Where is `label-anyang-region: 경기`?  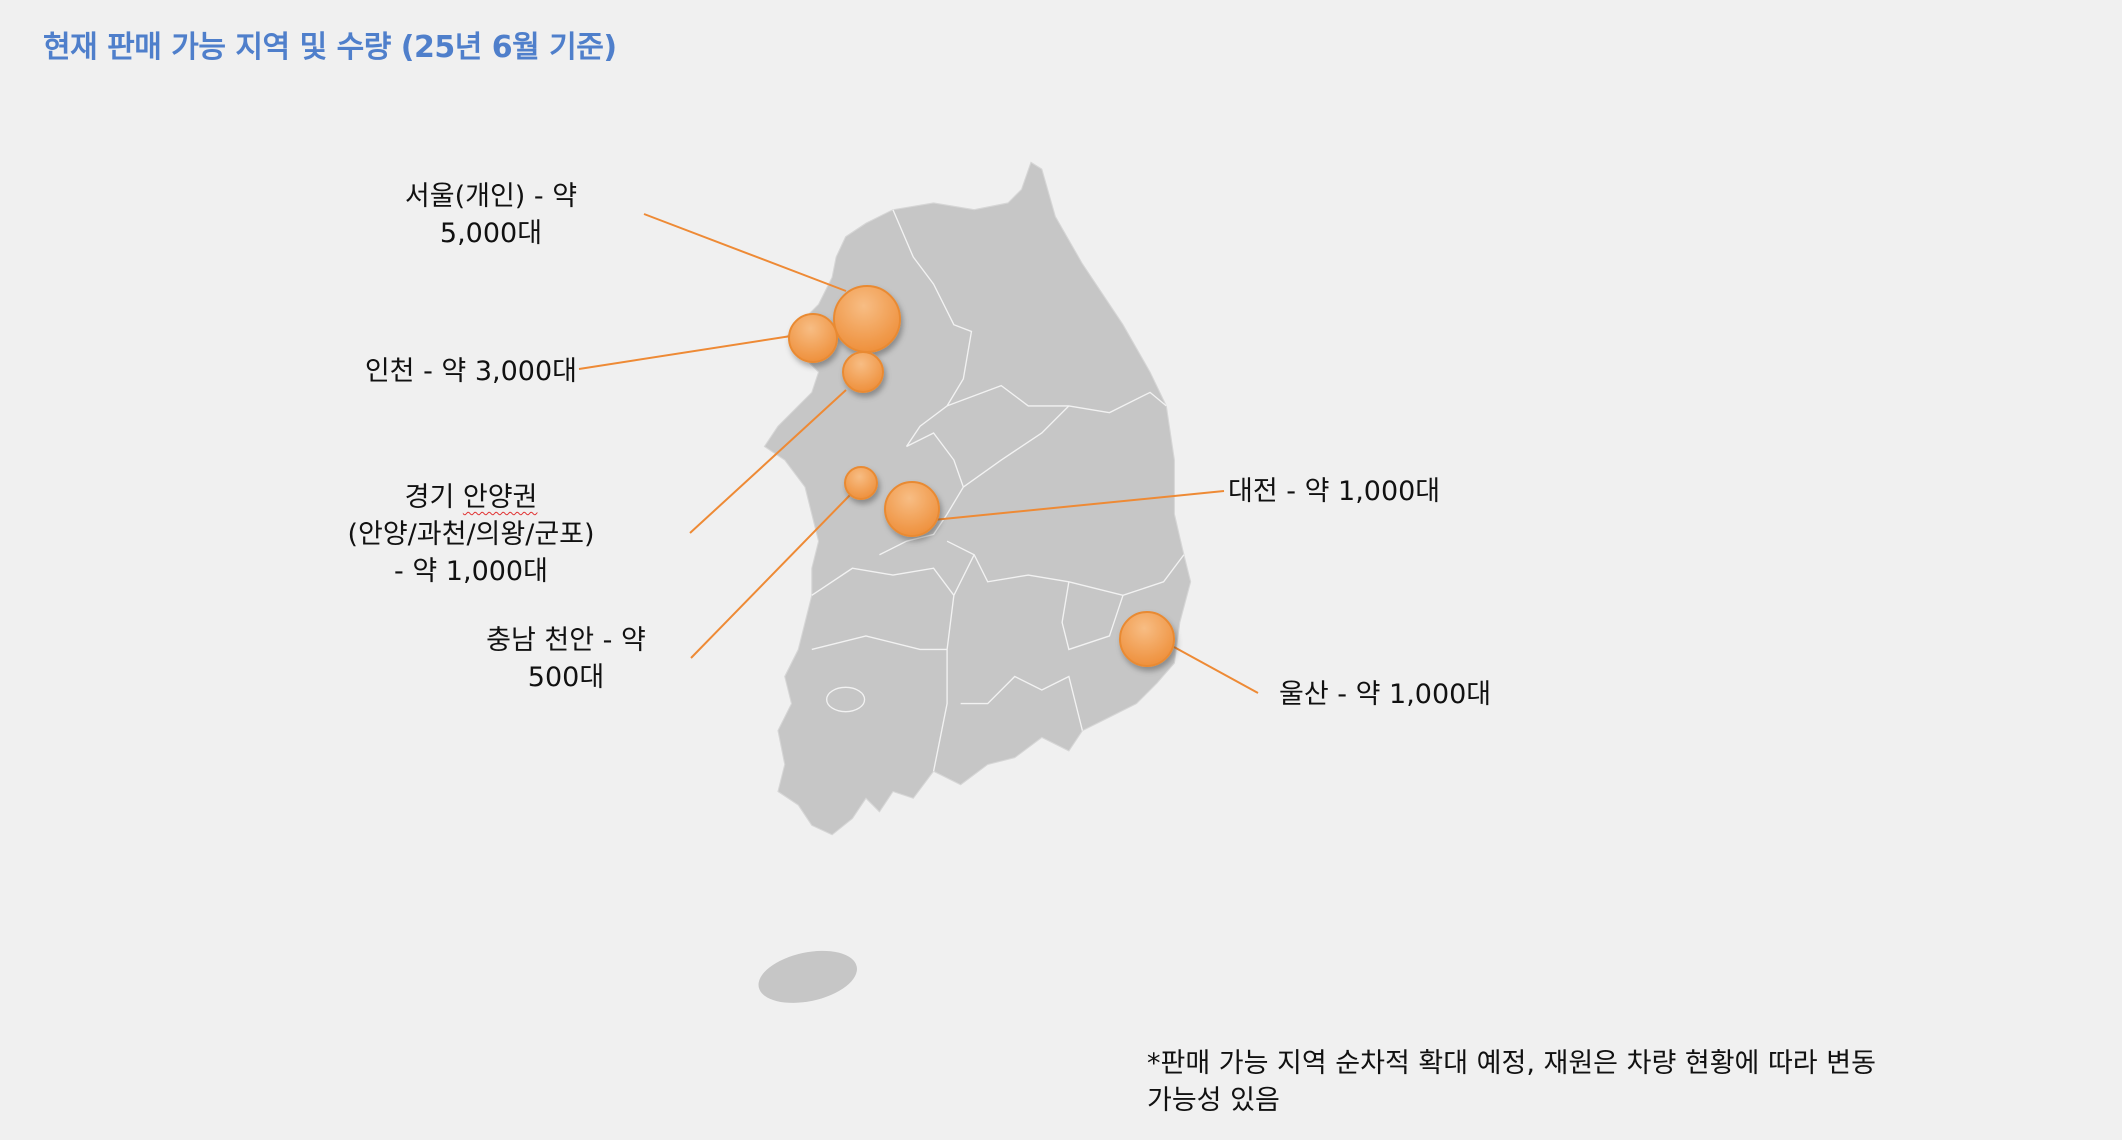 label-anyang-region: 경기 is located at coordinates (433, 497).